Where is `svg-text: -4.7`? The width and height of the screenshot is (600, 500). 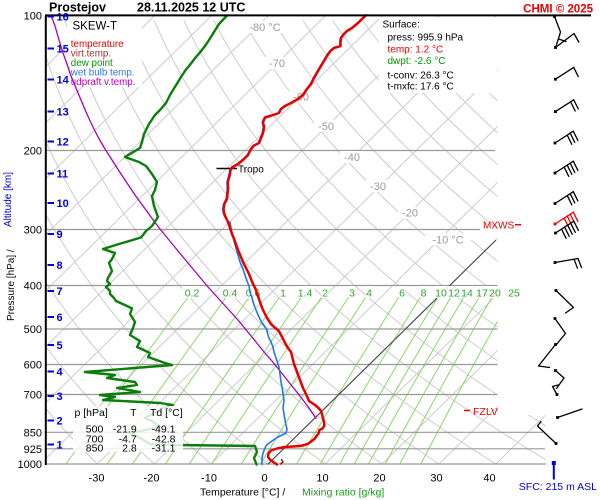 svg-text: -4.7 is located at coordinates (128, 440).